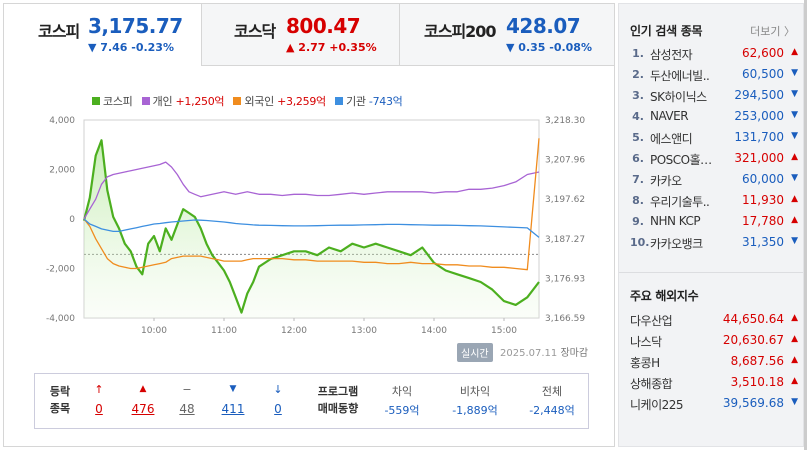 This screenshot has width=807, height=450. I want to click on stock-name: 카카오, so click(666, 181).